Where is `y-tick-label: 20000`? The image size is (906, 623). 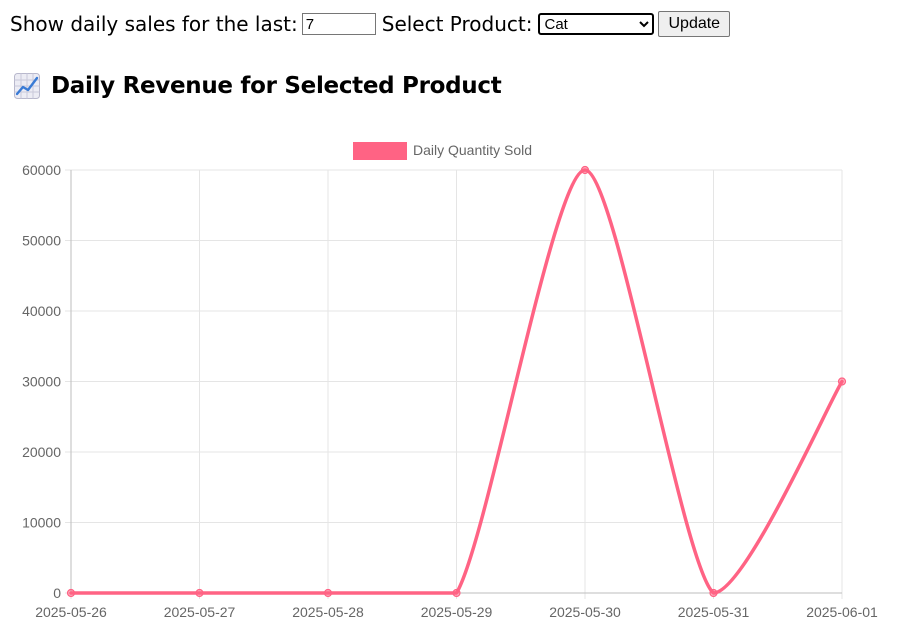
y-tick-label: 20000 is located at coordinates (41, 452).